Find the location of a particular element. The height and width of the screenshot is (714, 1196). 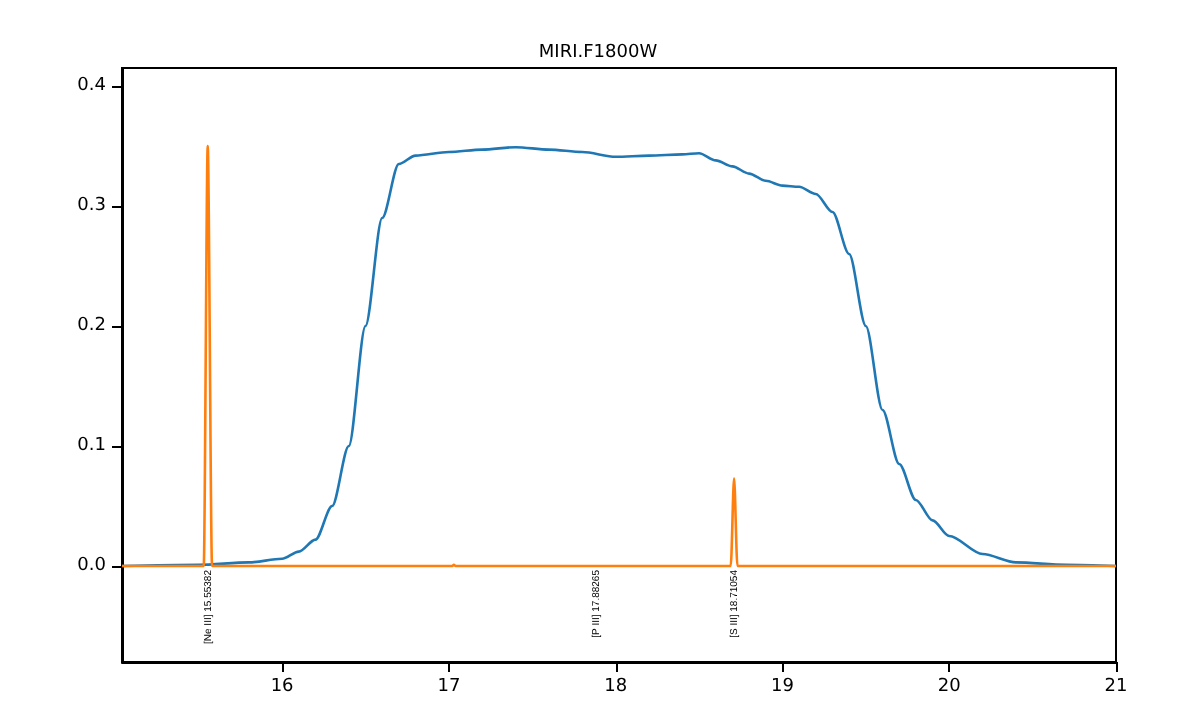

x-tick-label: 17 is located at coordinates (449, 687).